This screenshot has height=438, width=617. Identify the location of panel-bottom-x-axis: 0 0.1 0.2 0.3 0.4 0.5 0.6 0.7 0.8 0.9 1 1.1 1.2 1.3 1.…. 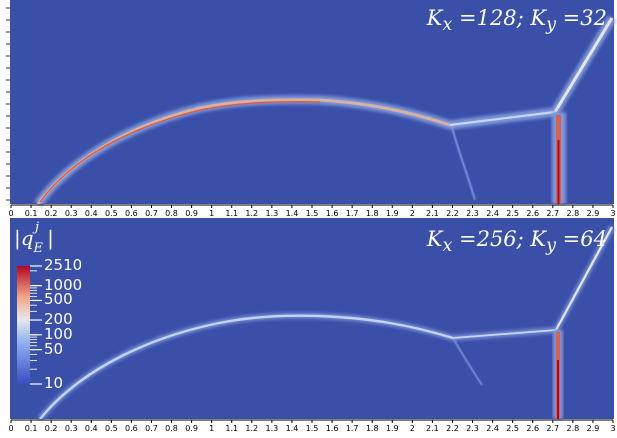
(312, 426).